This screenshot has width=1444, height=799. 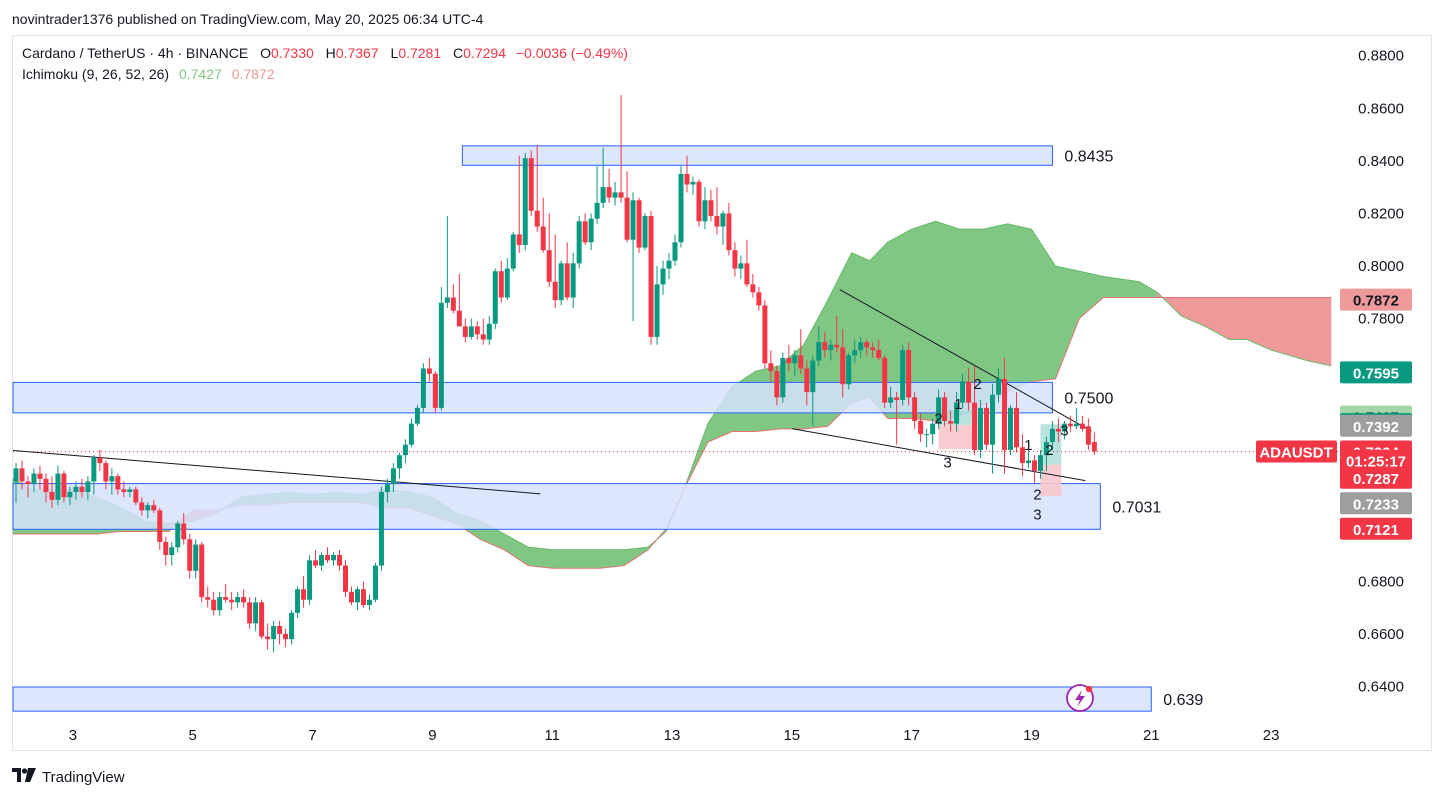 I want to click on price-label-text: 0.7872, so click(x=1376, y=301).